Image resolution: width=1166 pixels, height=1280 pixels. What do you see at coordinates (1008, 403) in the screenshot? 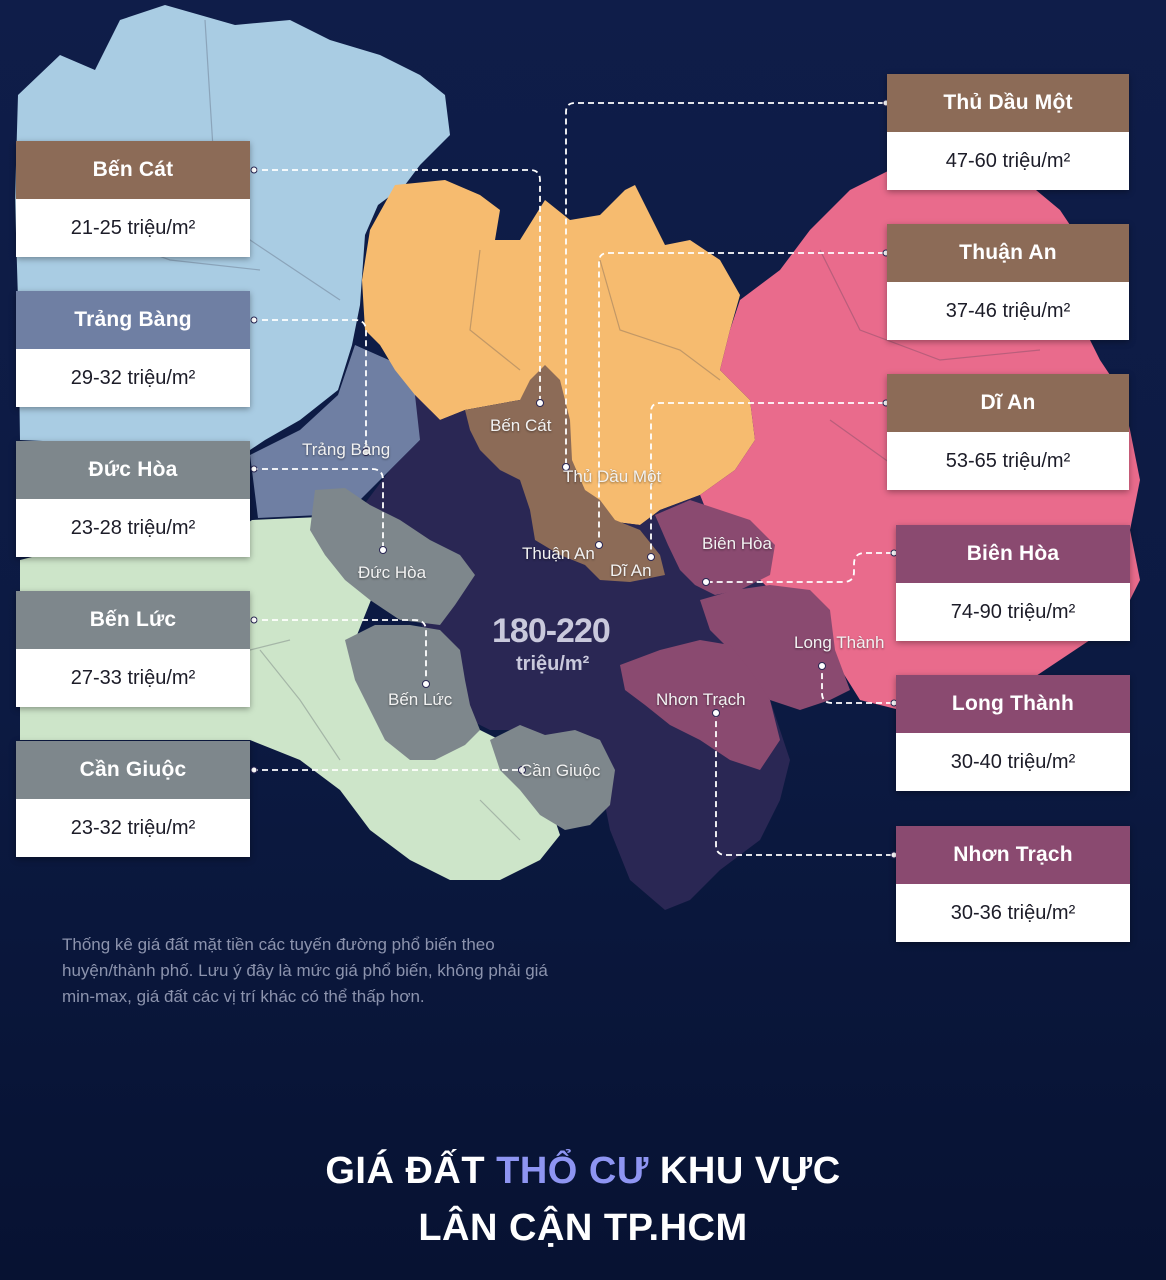
I see `card-title: Dĩ An` at bounding box center [1008, 403].